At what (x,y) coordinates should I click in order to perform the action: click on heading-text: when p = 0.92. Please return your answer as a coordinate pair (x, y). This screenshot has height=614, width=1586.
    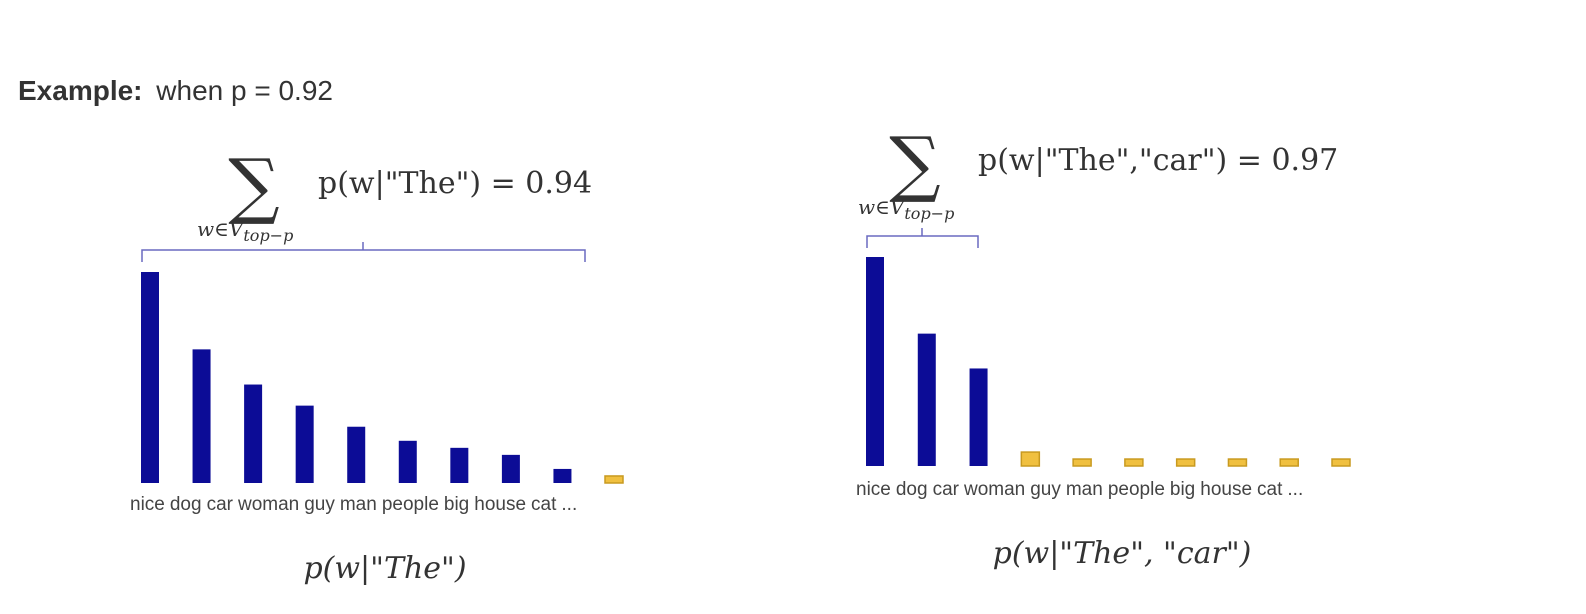
    Looking at the image, I should click on (244, 90).